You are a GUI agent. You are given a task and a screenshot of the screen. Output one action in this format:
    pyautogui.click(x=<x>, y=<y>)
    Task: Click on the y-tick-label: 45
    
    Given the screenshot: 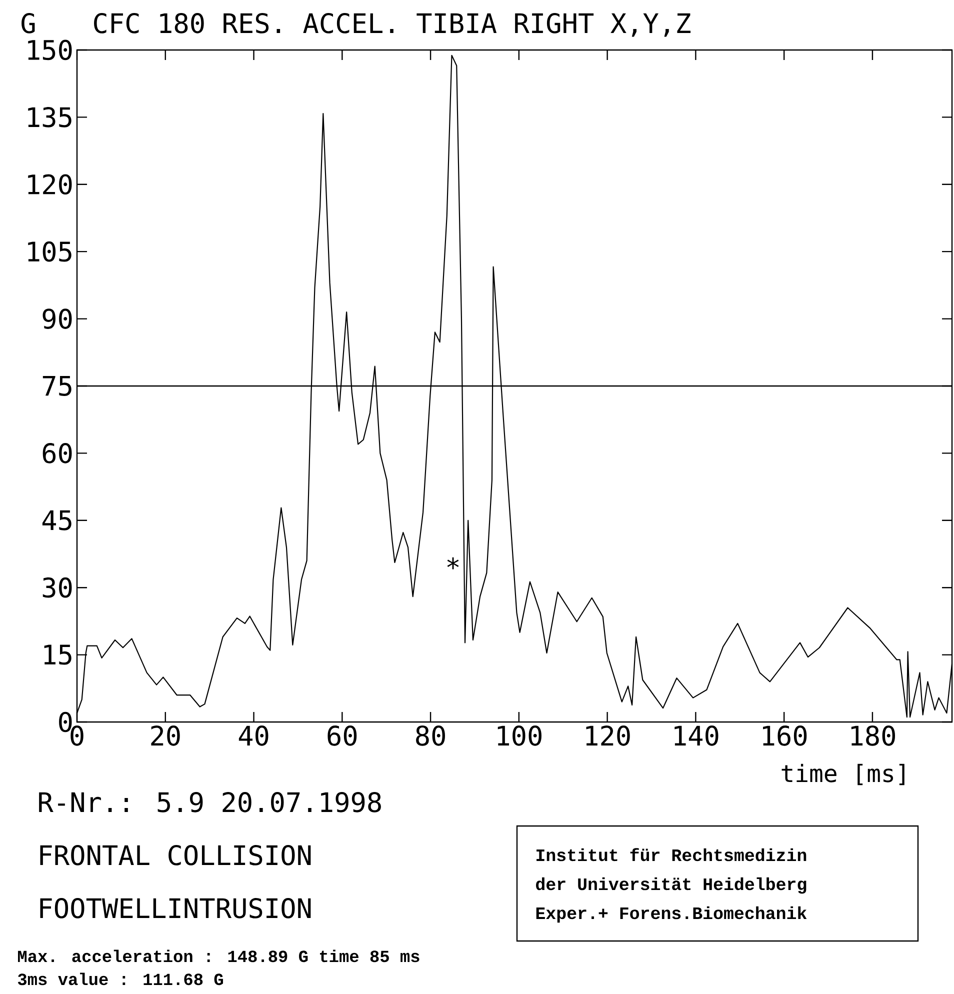 What is the action you would take?
    pyautogui.click(x=57, y=520)
    